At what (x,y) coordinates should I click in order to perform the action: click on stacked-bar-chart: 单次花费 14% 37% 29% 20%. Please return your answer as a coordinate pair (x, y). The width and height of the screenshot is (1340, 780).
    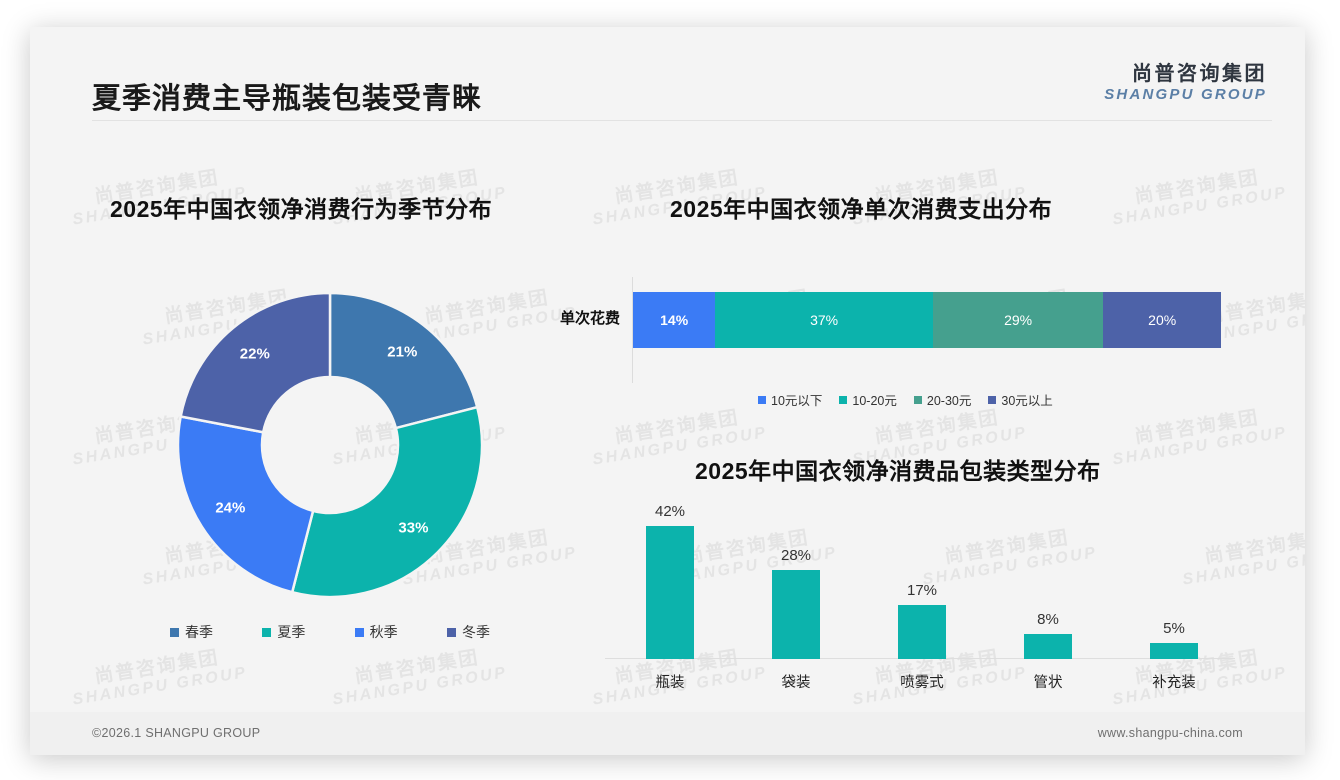
    Looking at the image, I should click on (880, 332).